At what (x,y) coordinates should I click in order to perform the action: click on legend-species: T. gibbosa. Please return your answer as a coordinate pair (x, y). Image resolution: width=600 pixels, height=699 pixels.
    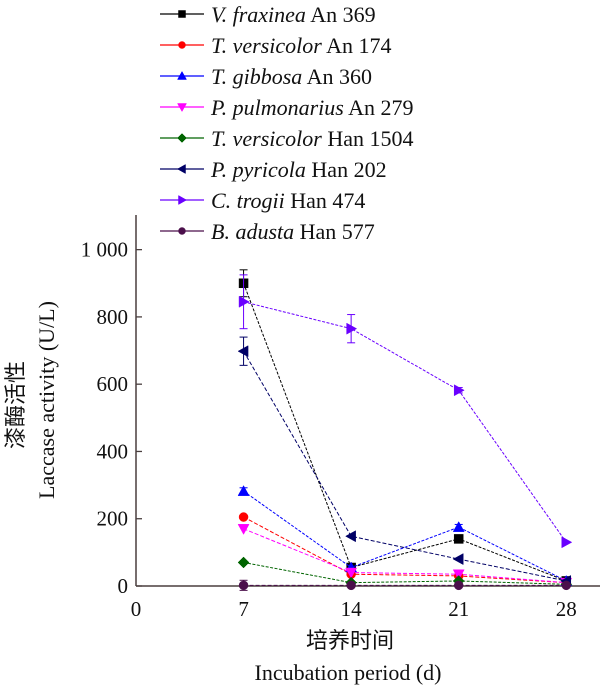
    Looking at the image, I should click on (256, 76).